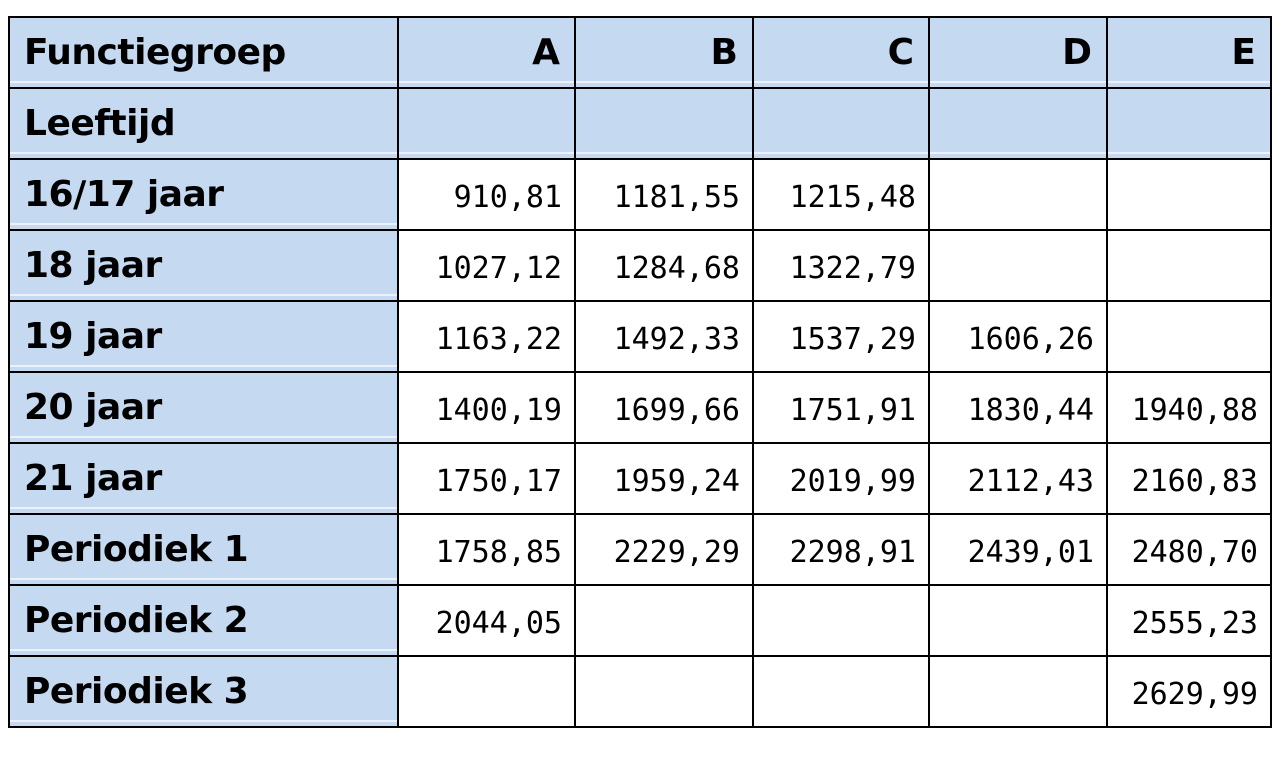 The width and height of the screenshot is (1284, 778). What do you see at coordinates (664, 336) in the screenshot?
I see `value-cell: 1492,33` at bounding box center [664, 336].